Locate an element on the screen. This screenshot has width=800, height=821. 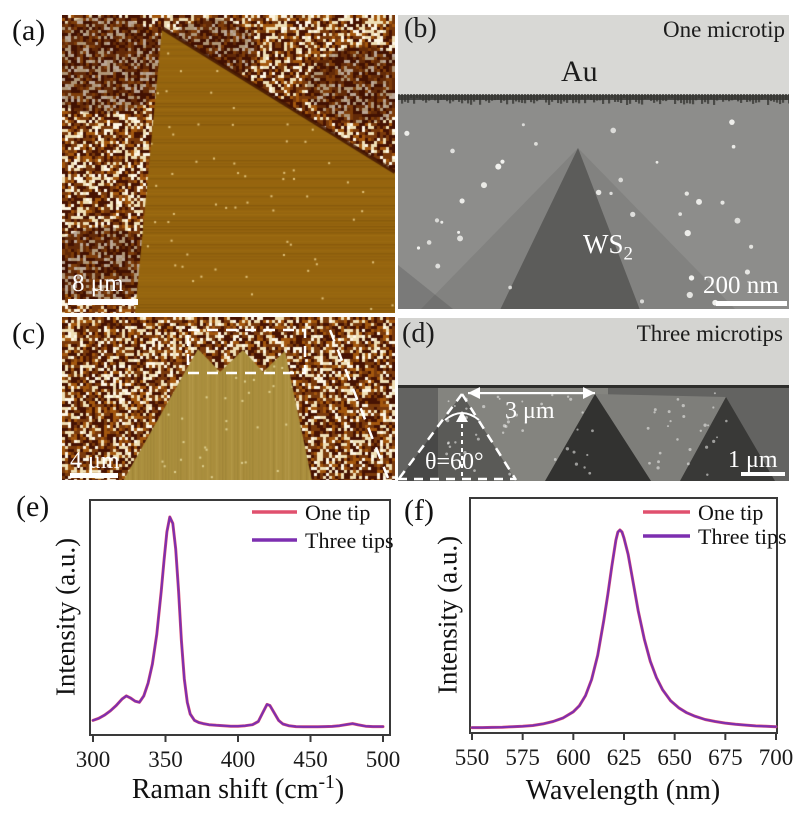
panel-b-scalebar-label: 200 nm is located at coordinates (741, 285).